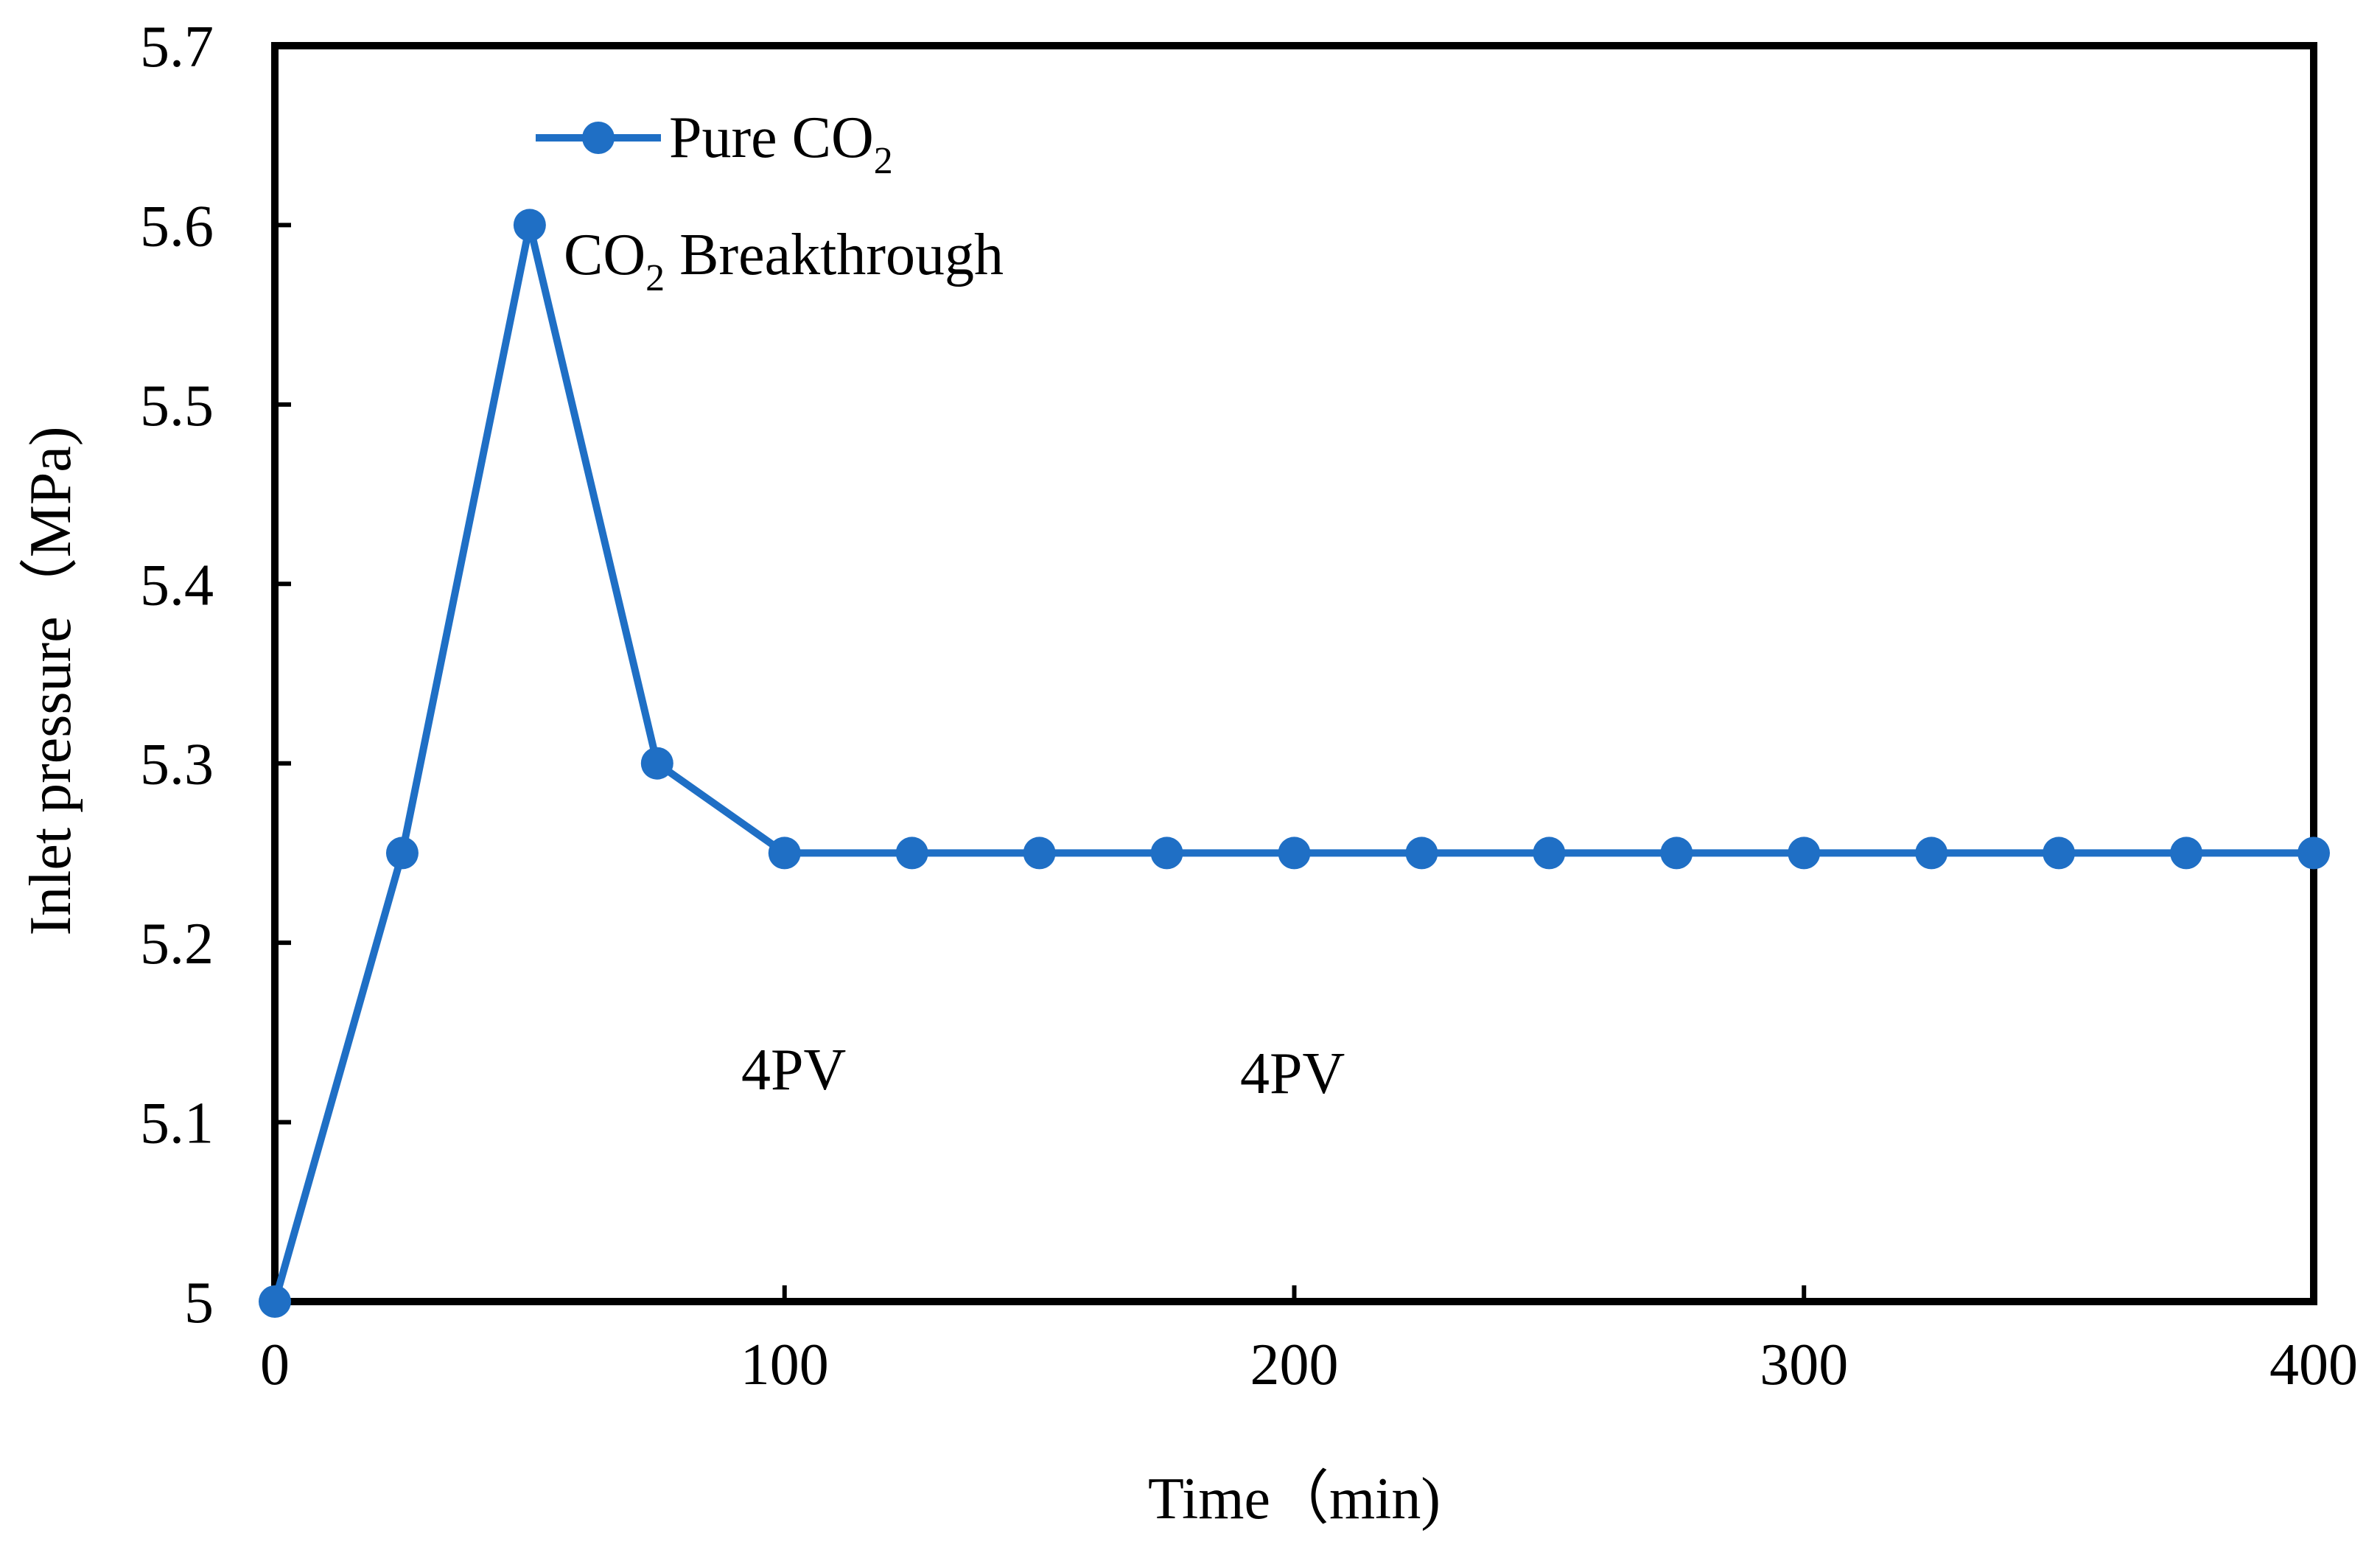  Describe the element at coordinates (215, 675) in the screenshot. I see `y-axis: 5 5.1 5.2 5.3 5.4 5.5 5.6 5.7` at that location.